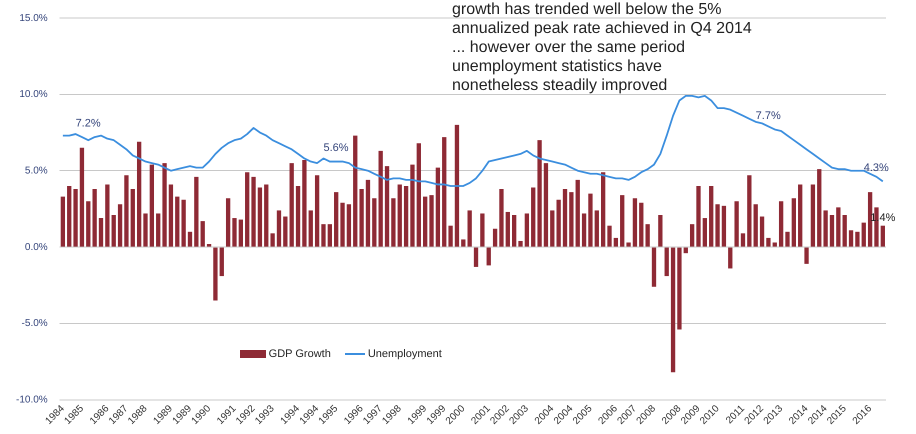 This screenshot has height=434, width=916. What do you see at coordinates (36, 247) in the screenshot?
I see `y-tick-label: 0.0%` at bounding box center [36, 247].